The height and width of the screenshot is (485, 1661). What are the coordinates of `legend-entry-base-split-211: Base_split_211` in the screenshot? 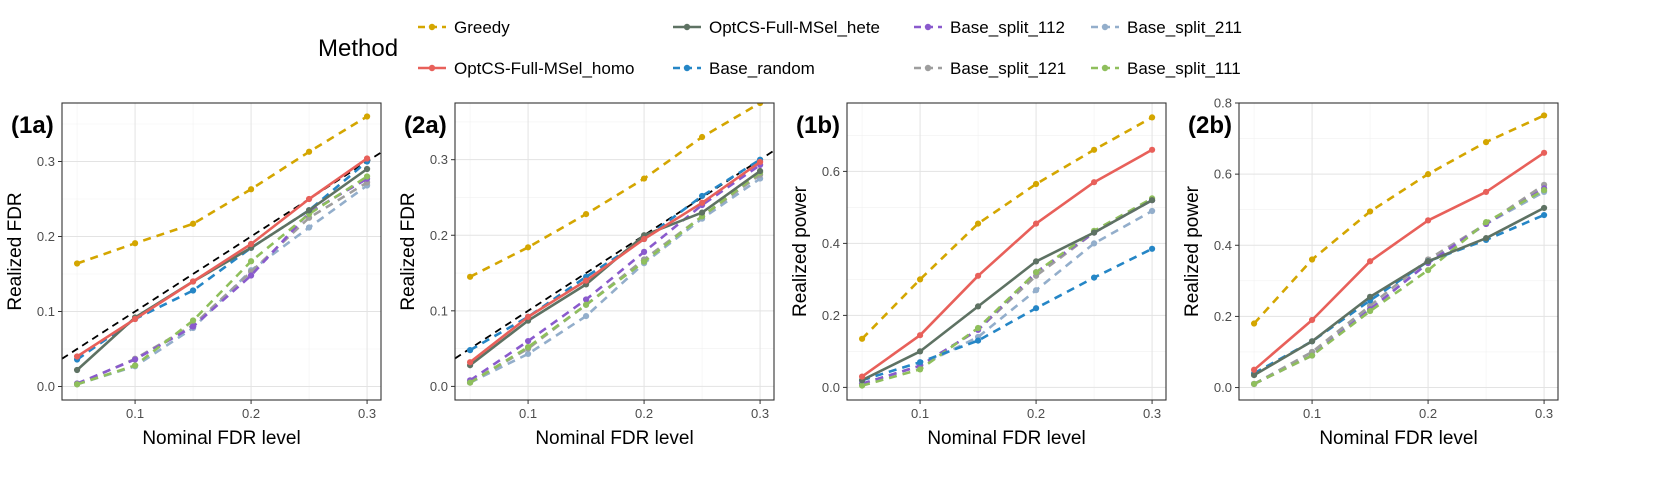 It's located at (1166, 27).